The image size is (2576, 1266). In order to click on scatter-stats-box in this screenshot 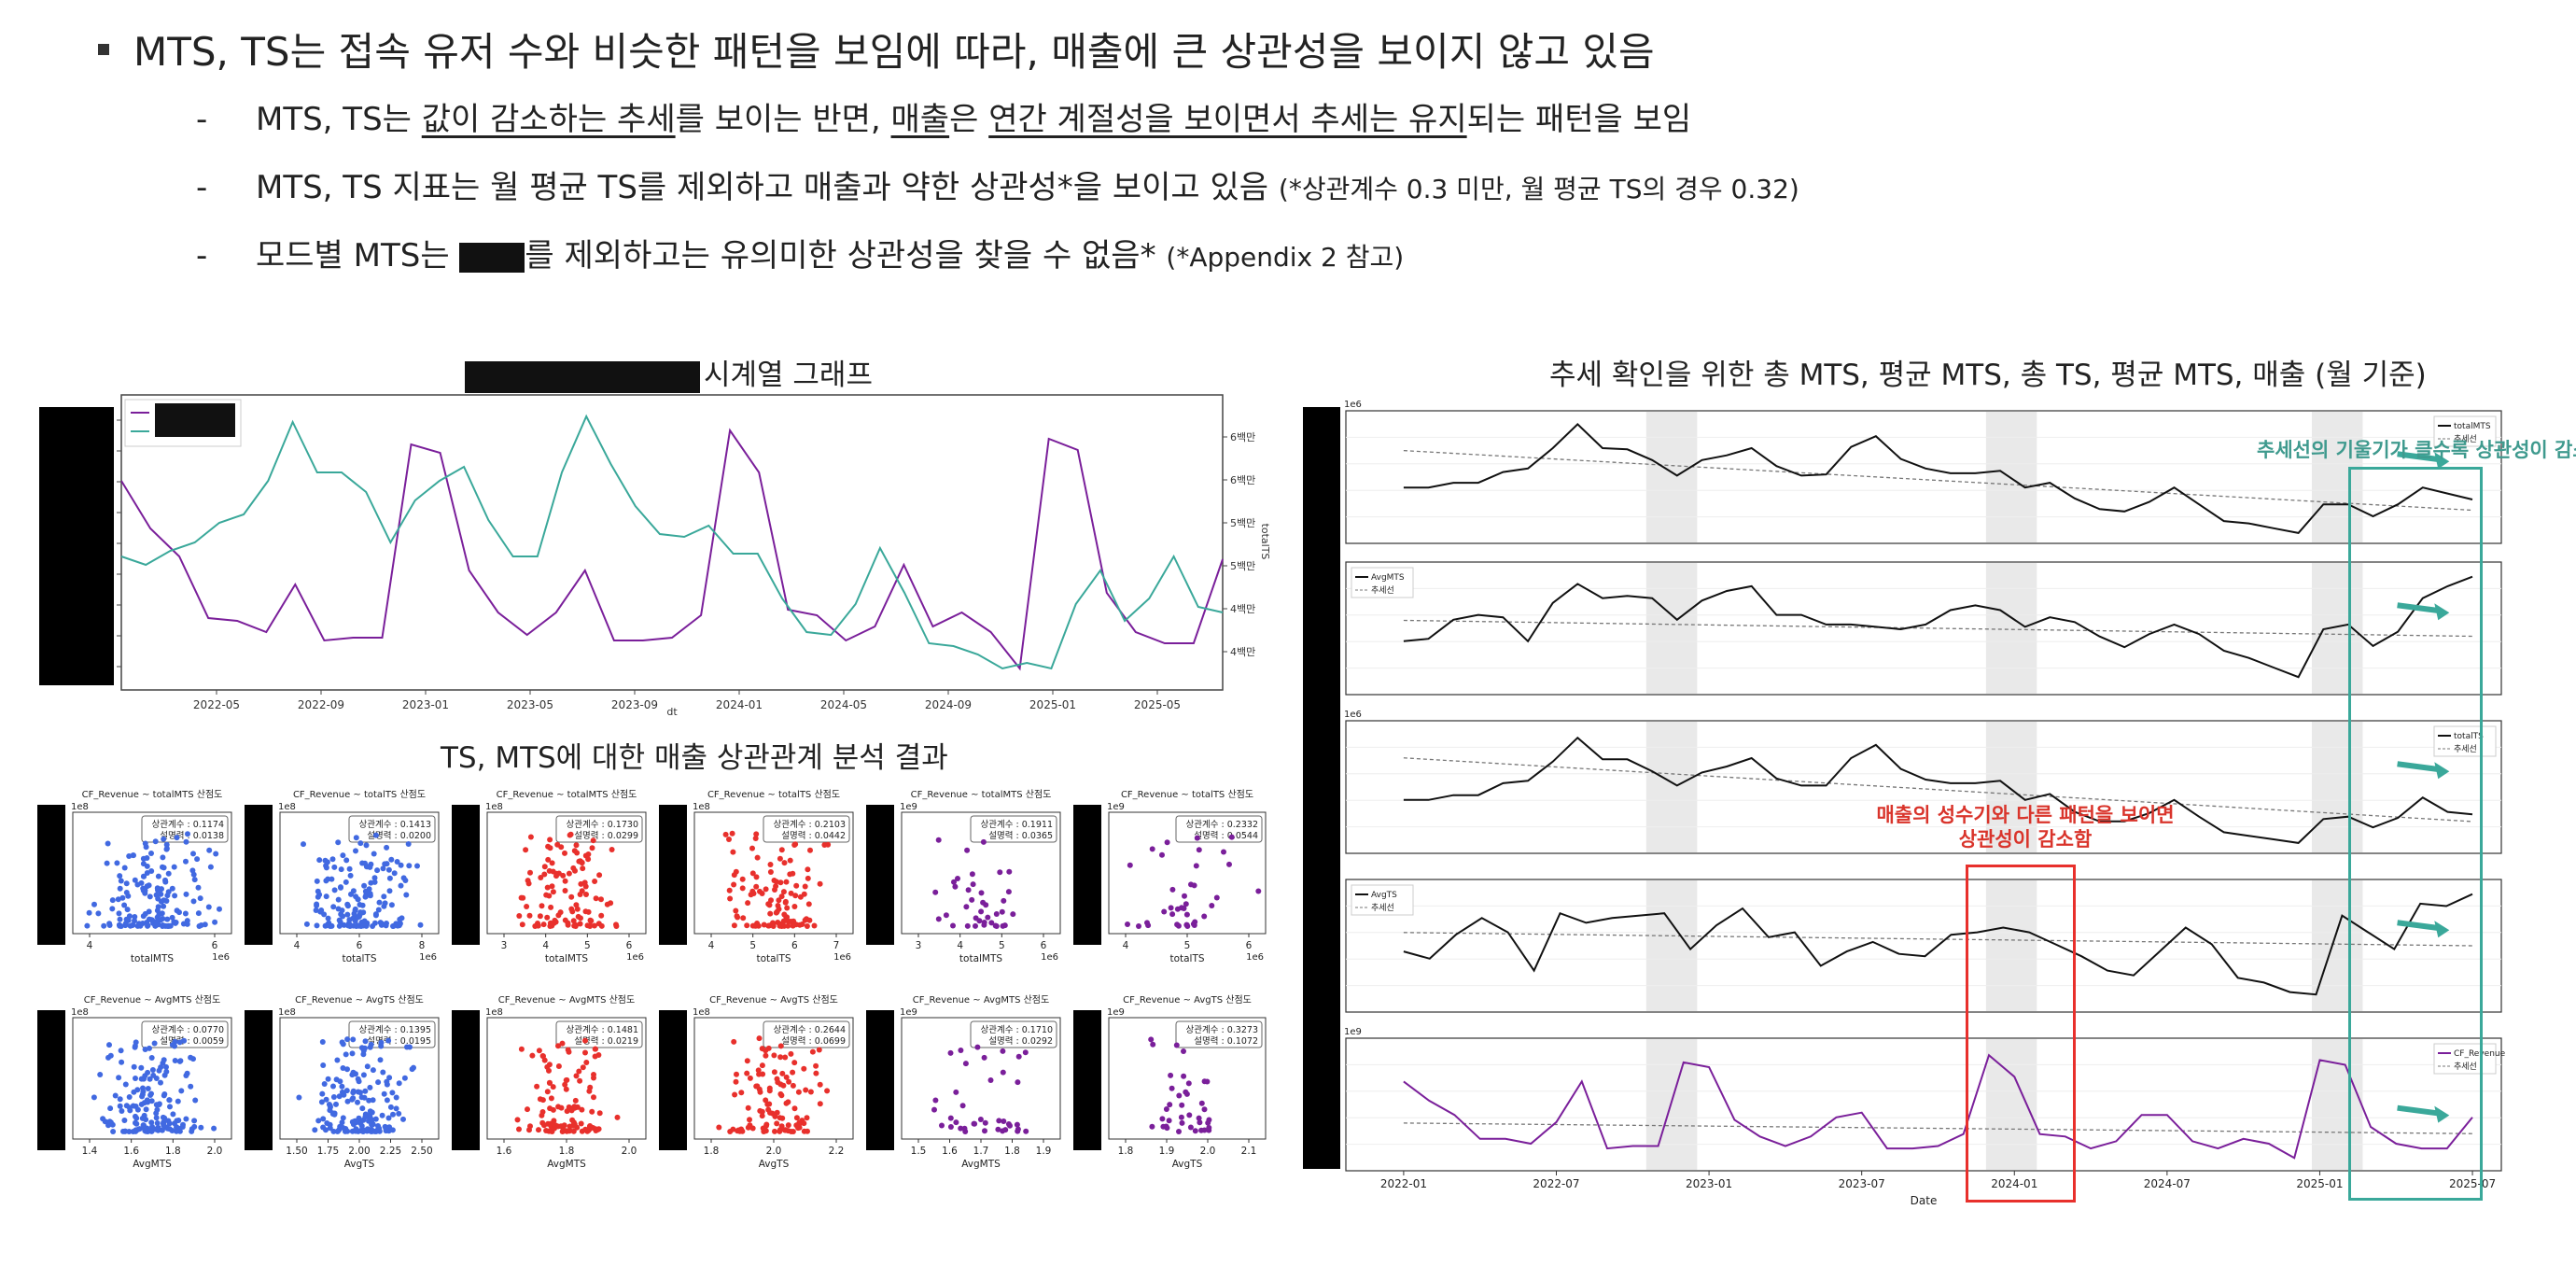, I will do `click(1219, 1034)`.